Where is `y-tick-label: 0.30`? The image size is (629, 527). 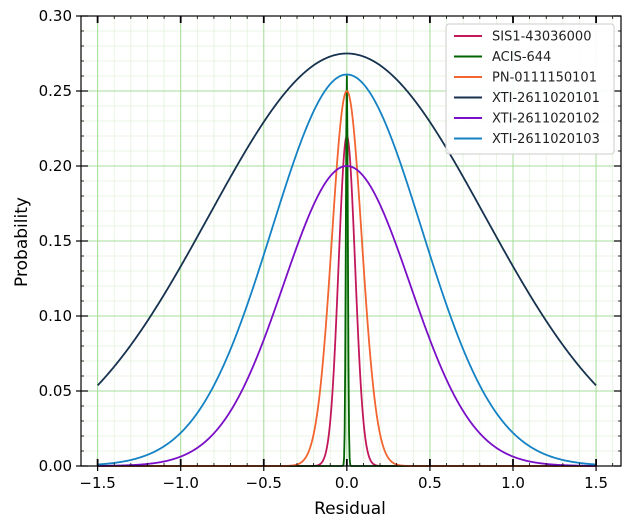 y-tick-label: 0.30 is located at coordinates (55, 16).